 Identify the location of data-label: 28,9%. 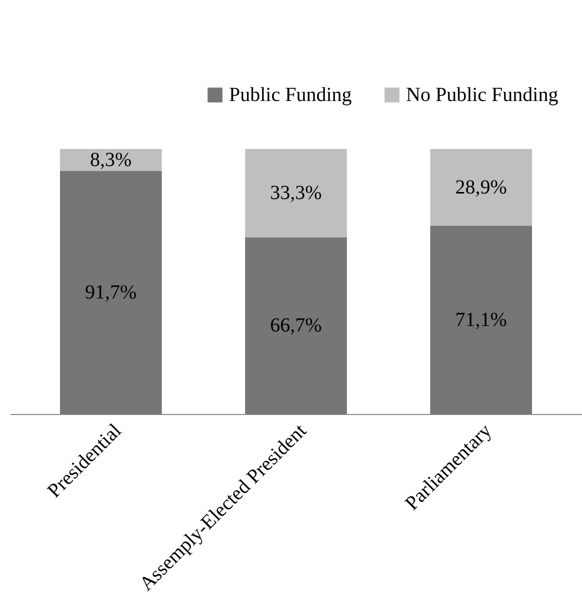
(481, 187).